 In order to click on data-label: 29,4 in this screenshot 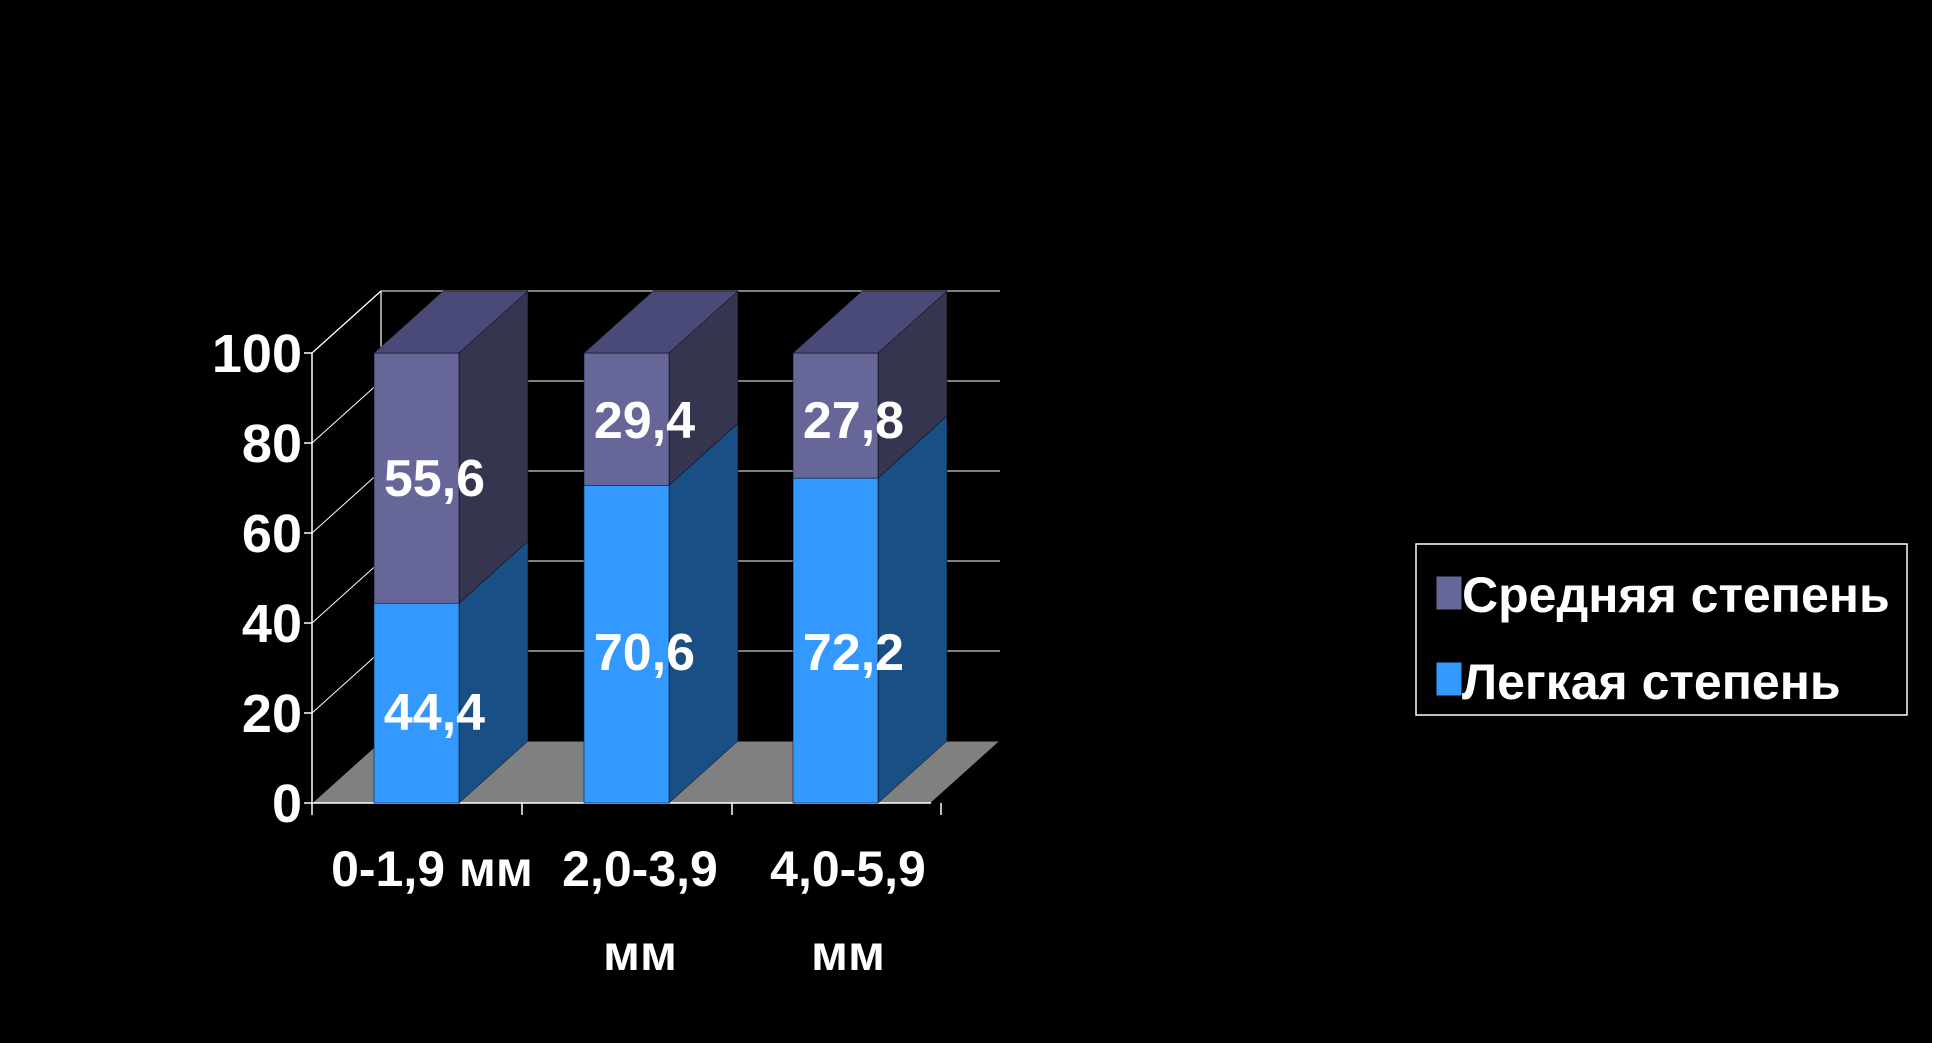, I will do `click(644, 421)`.